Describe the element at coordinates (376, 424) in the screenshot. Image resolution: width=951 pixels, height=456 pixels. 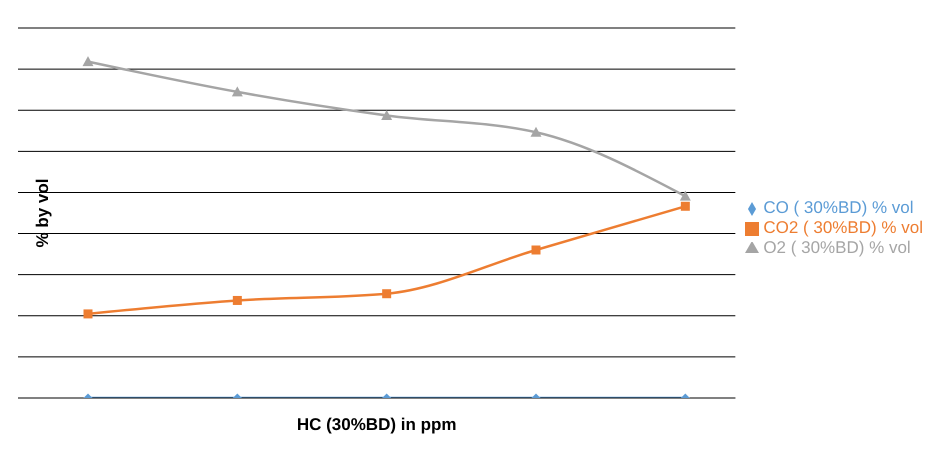
I see `x-axis-title: HC (30%BD) in ppm` at that location.